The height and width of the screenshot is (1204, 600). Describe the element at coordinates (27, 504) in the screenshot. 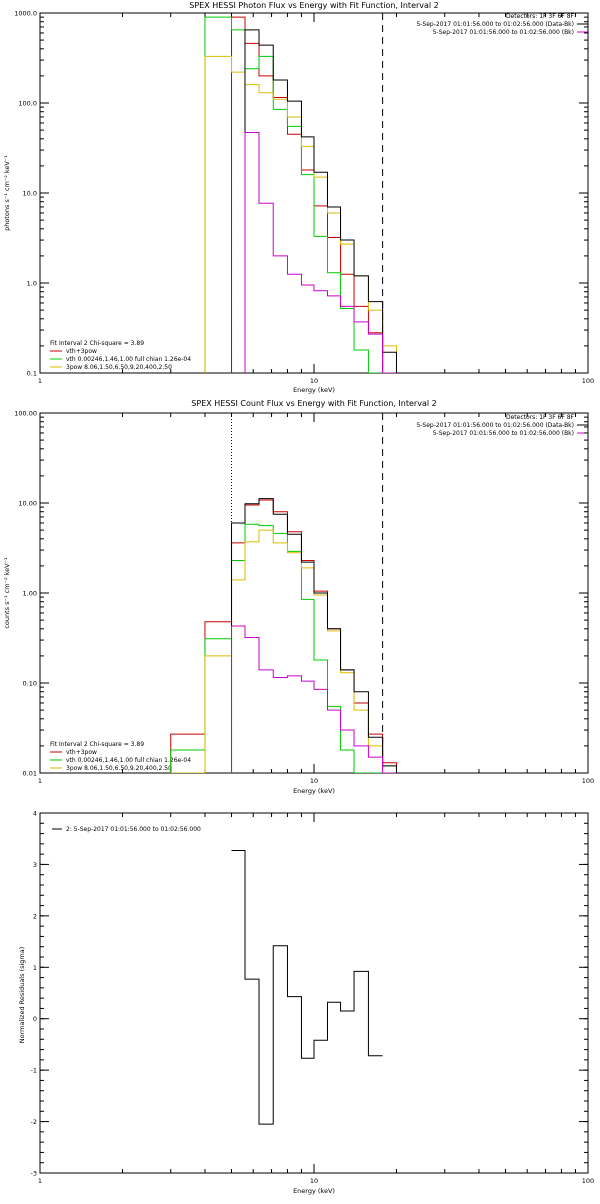

I see `y-tick-label: 10.00` at that location.